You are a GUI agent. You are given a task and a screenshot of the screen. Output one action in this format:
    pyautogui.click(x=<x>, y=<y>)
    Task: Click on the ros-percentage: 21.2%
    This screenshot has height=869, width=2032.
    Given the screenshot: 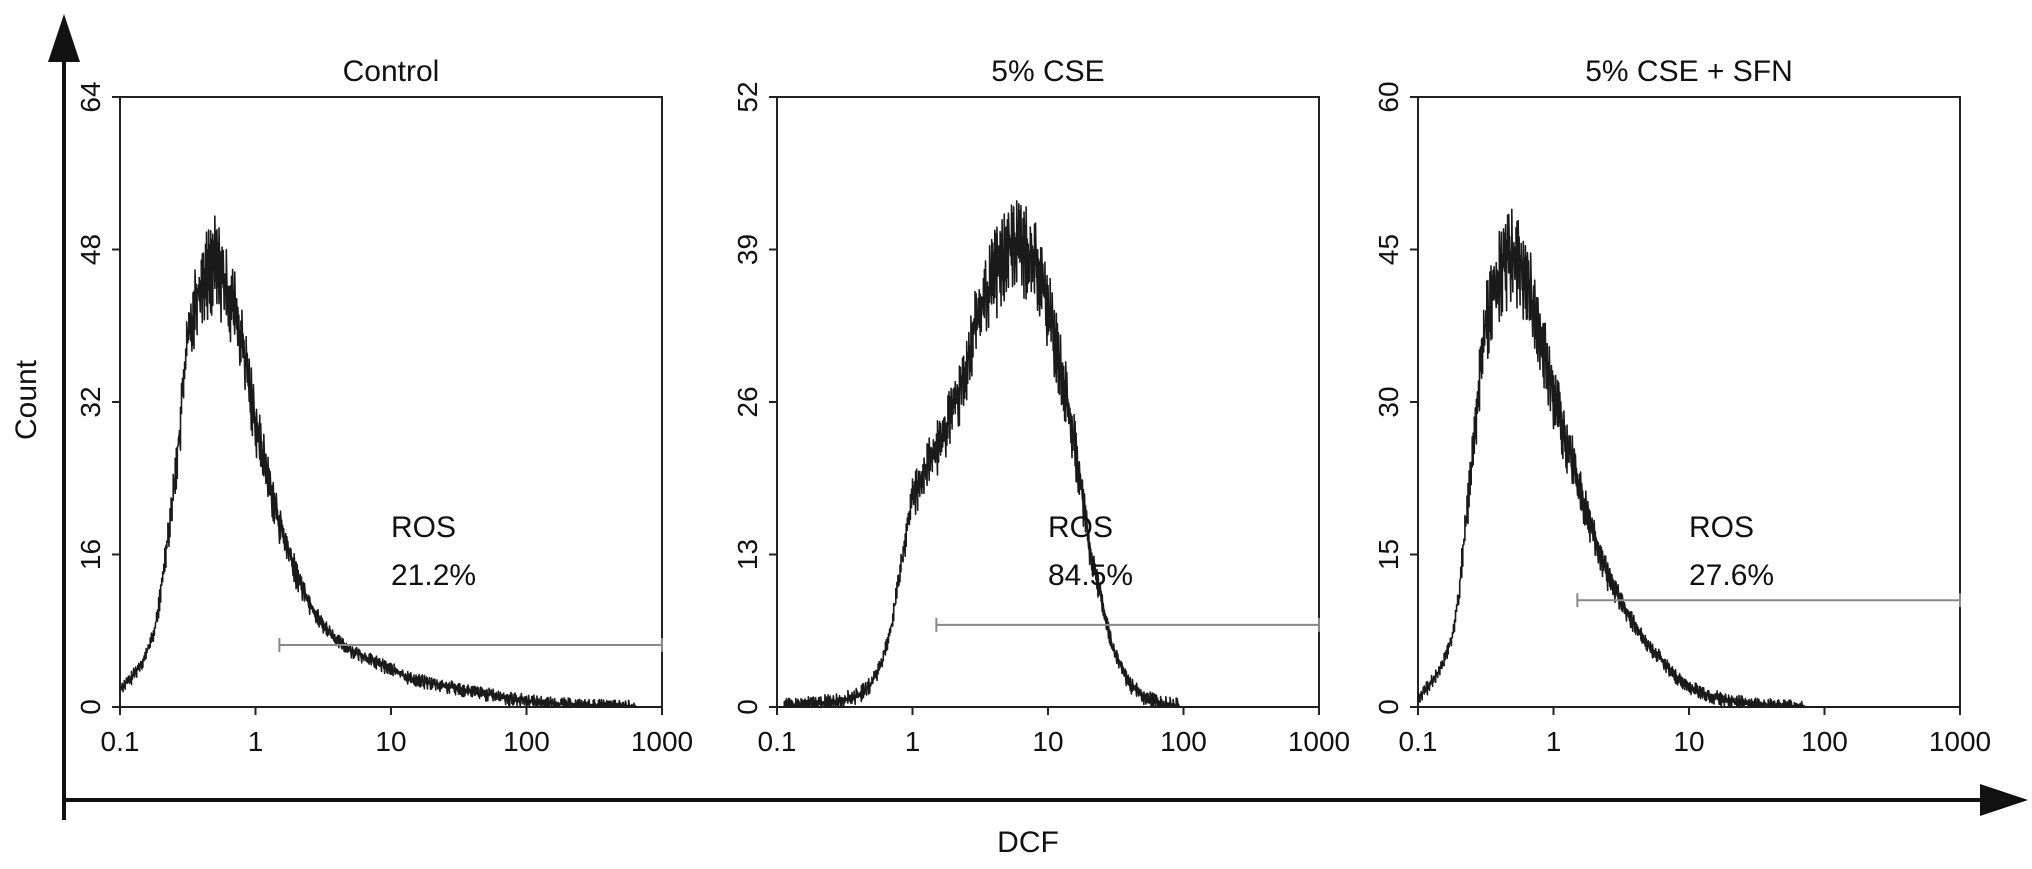 What is the action you would take?
    pyautogui.click(x=433, y=575)
    